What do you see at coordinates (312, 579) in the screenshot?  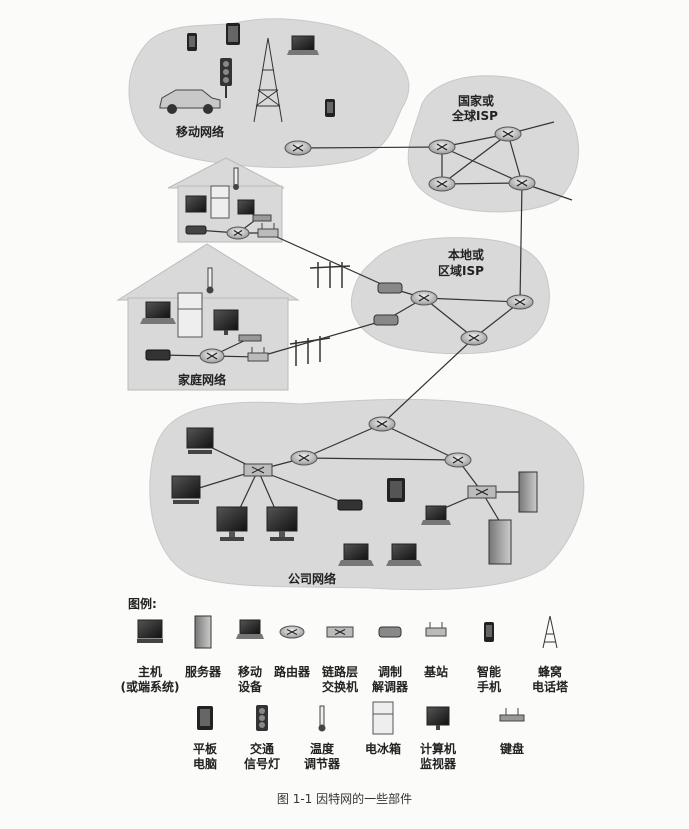 I see `enterprise-network-label: 公司网络` at bounding box center [312, 579].